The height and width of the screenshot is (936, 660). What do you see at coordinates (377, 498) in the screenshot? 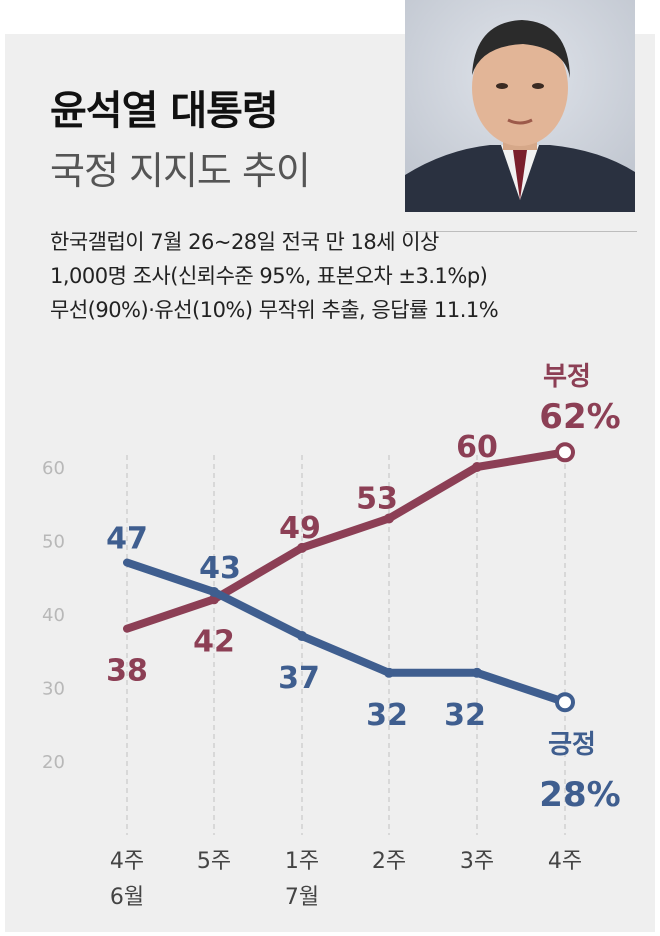
I see `negative-data-label-3: 53` at bounding box center [377, 498].